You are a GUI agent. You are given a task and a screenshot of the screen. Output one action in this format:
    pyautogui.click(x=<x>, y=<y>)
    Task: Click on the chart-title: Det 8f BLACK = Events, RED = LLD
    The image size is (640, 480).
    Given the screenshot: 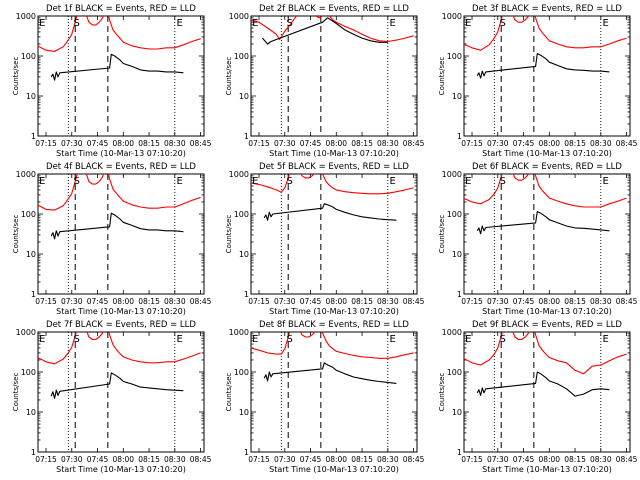 What is the action you would take?
    pyautogui.click(x=334, y=325)
    